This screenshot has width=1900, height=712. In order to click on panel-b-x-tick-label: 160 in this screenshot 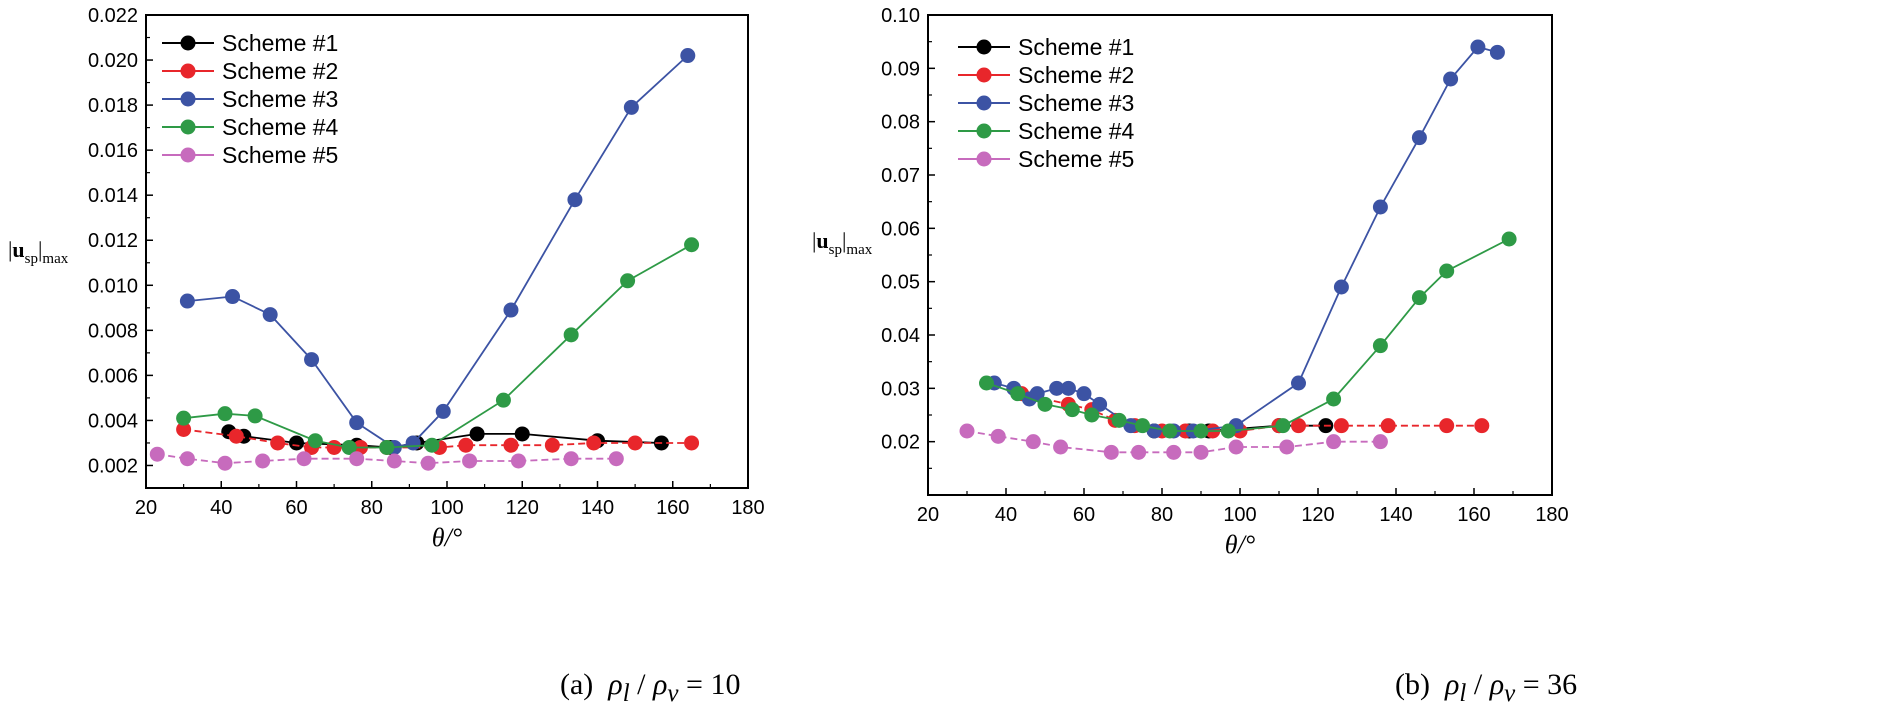, I will do `click(1473, 515)`.